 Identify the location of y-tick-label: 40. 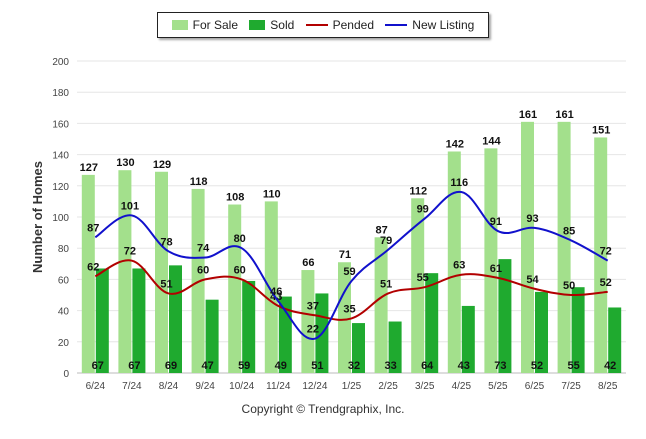
(64, 312).